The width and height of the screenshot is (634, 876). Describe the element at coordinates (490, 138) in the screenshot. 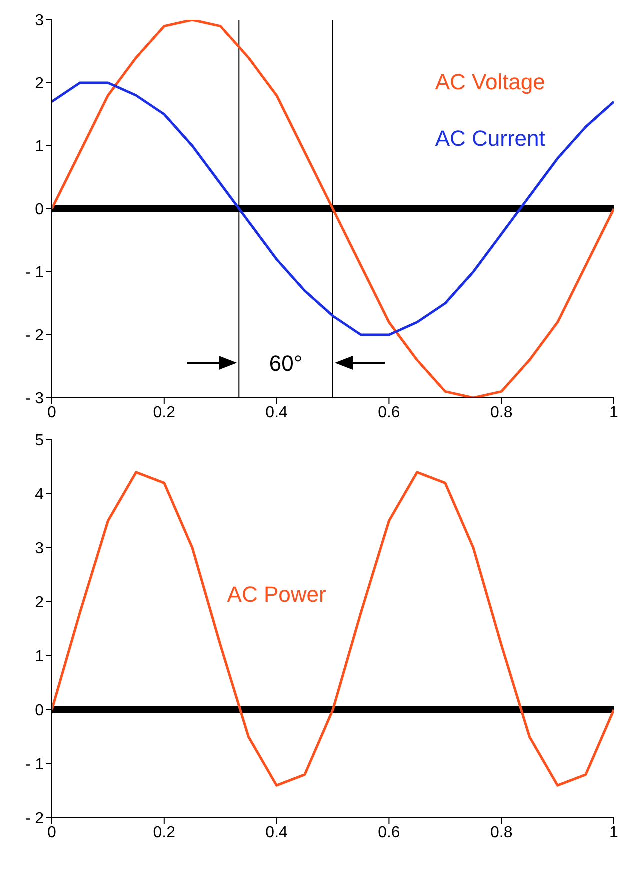

I see `series-label: AC Current` at that location.